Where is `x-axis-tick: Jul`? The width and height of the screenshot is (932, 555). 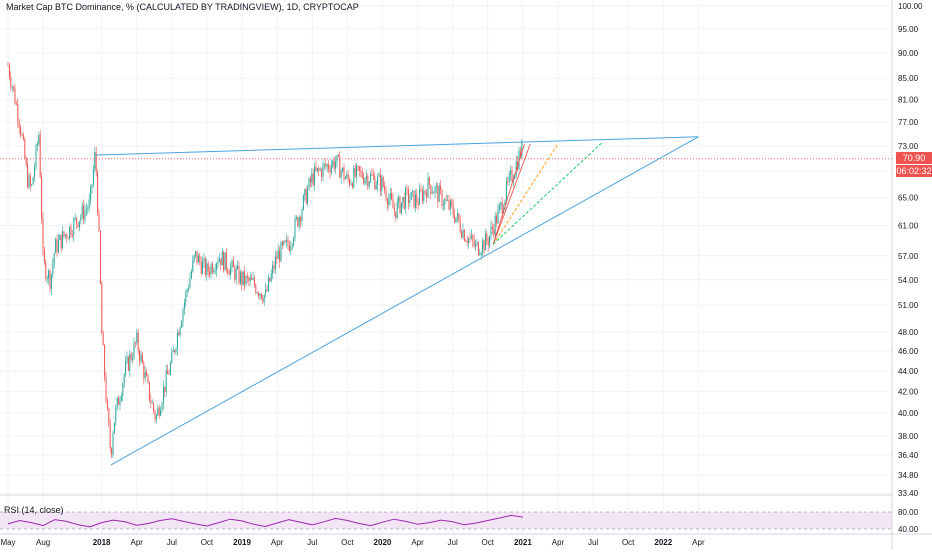 x-axis-tick: Jul is located at coordinates (312, 542).